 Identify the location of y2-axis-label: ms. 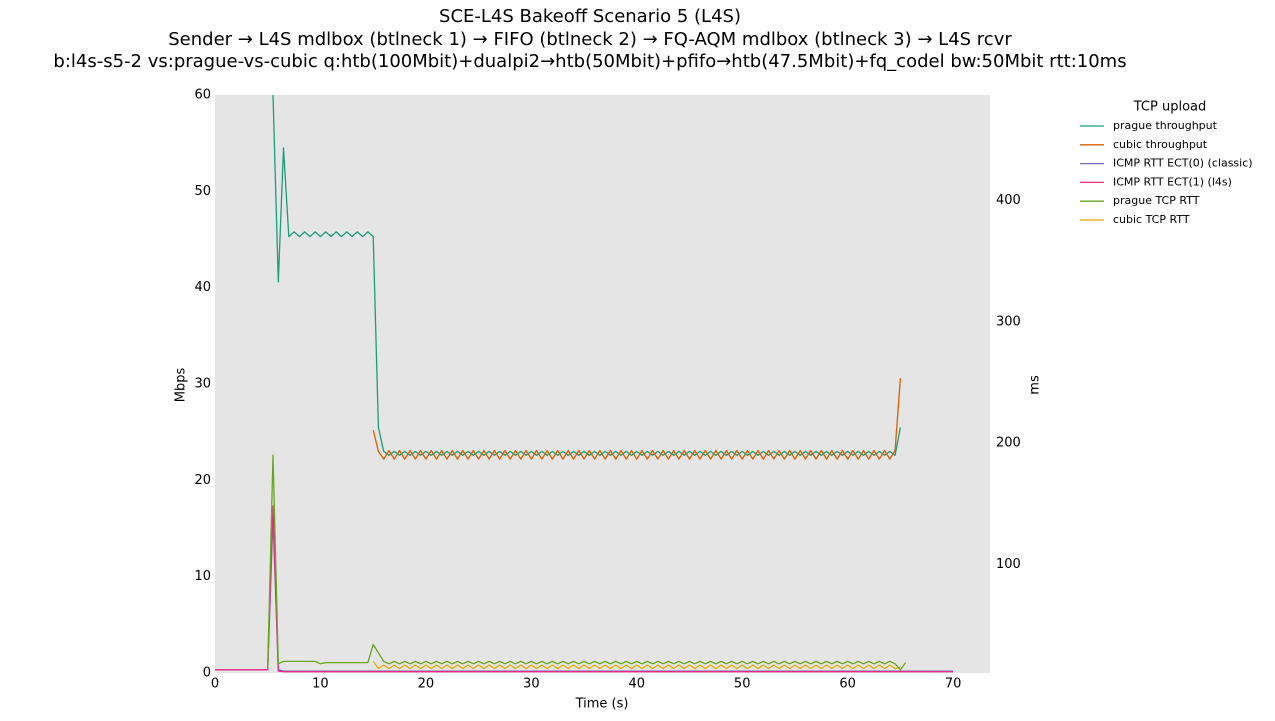
(1035, 385).